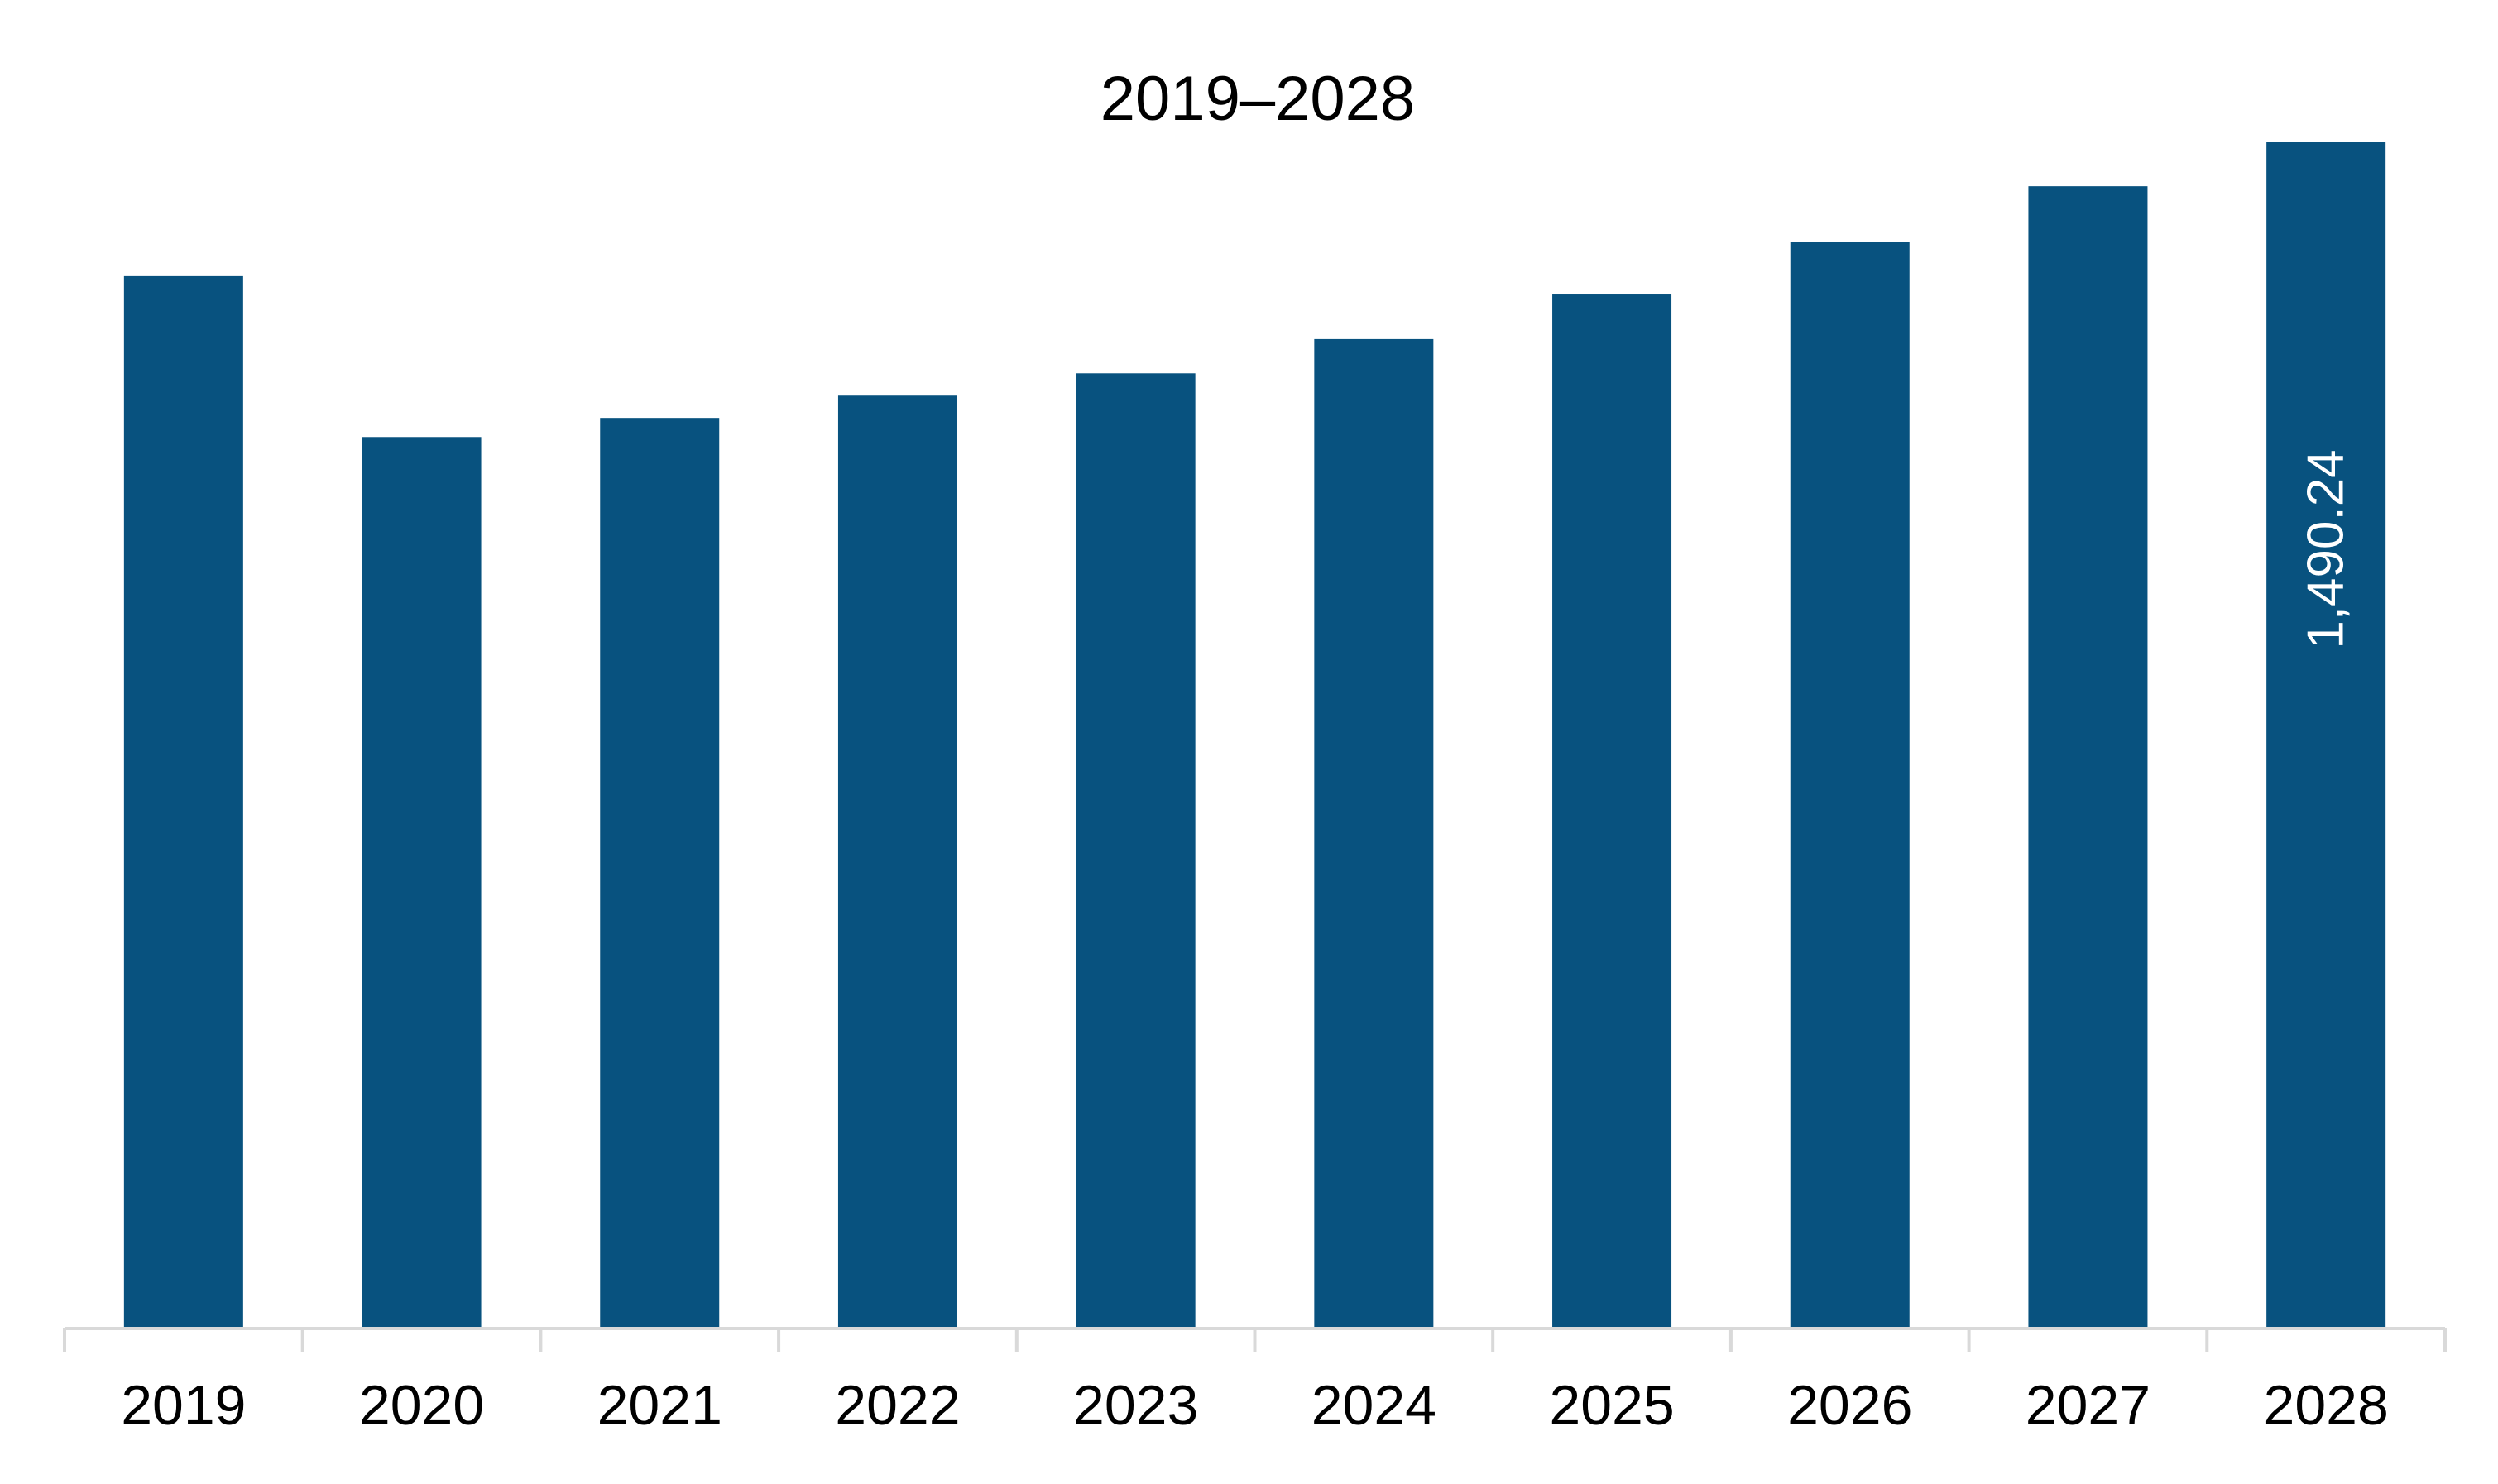  Describe the element at coordinates (1255, 1339) in the screenshot. I see `x-axis` at that location.